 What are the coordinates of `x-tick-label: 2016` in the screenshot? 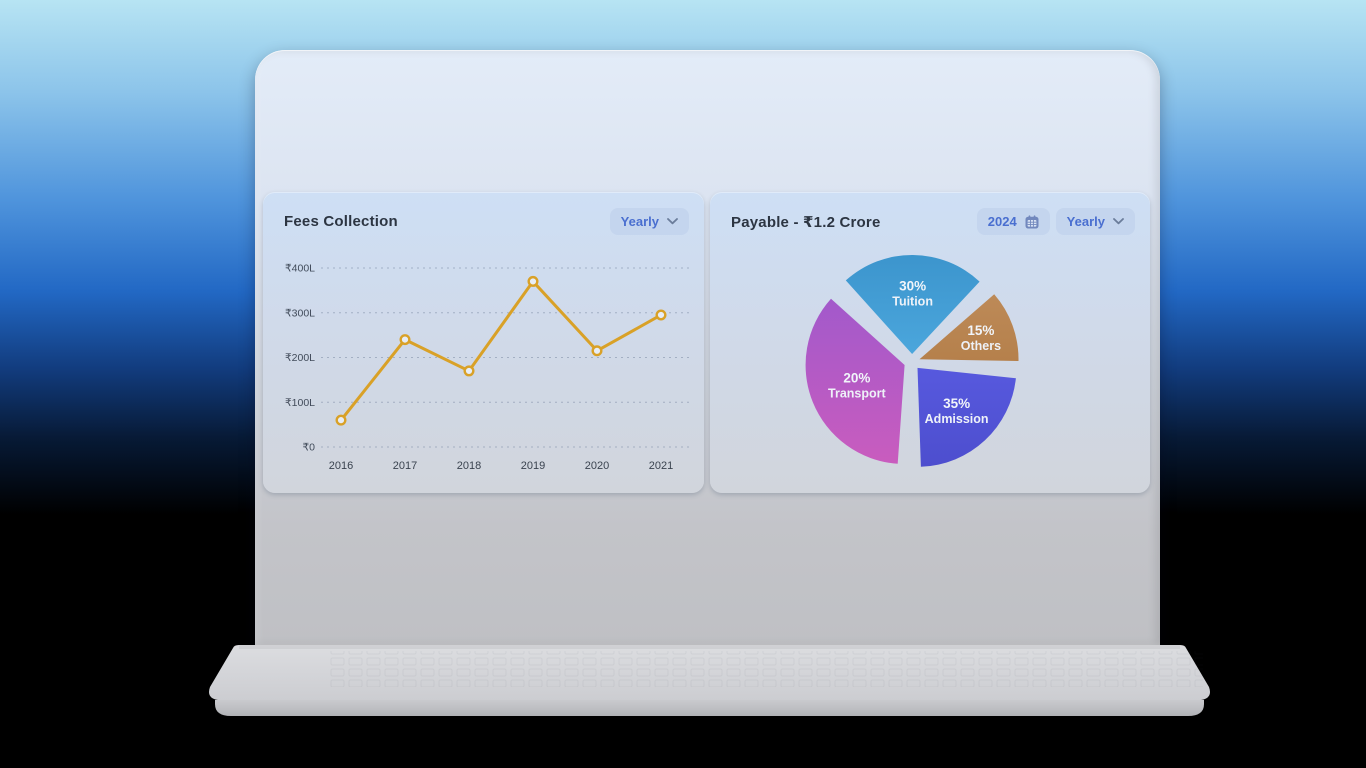 It's located at (341, 466).